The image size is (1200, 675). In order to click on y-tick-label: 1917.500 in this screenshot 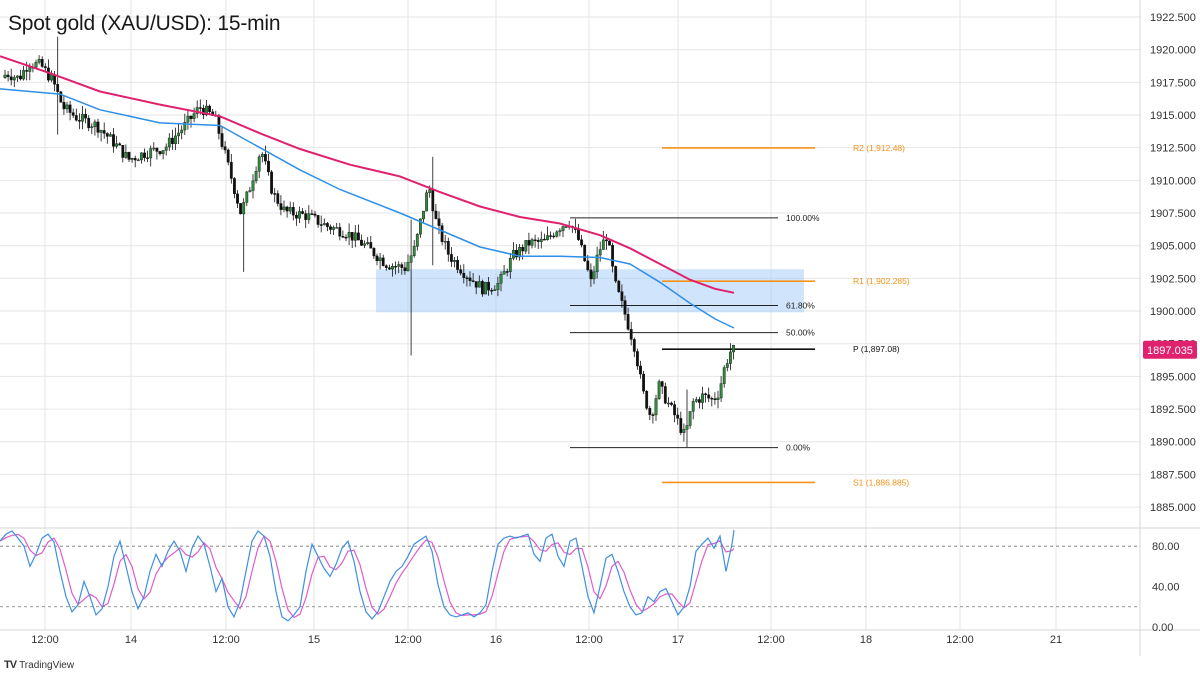, I will do `click(1173, 83)`.